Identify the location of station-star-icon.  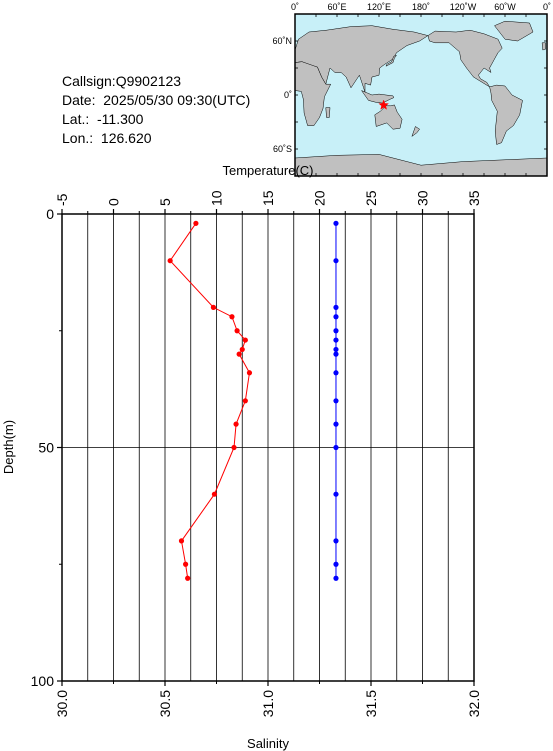
(384, 104).